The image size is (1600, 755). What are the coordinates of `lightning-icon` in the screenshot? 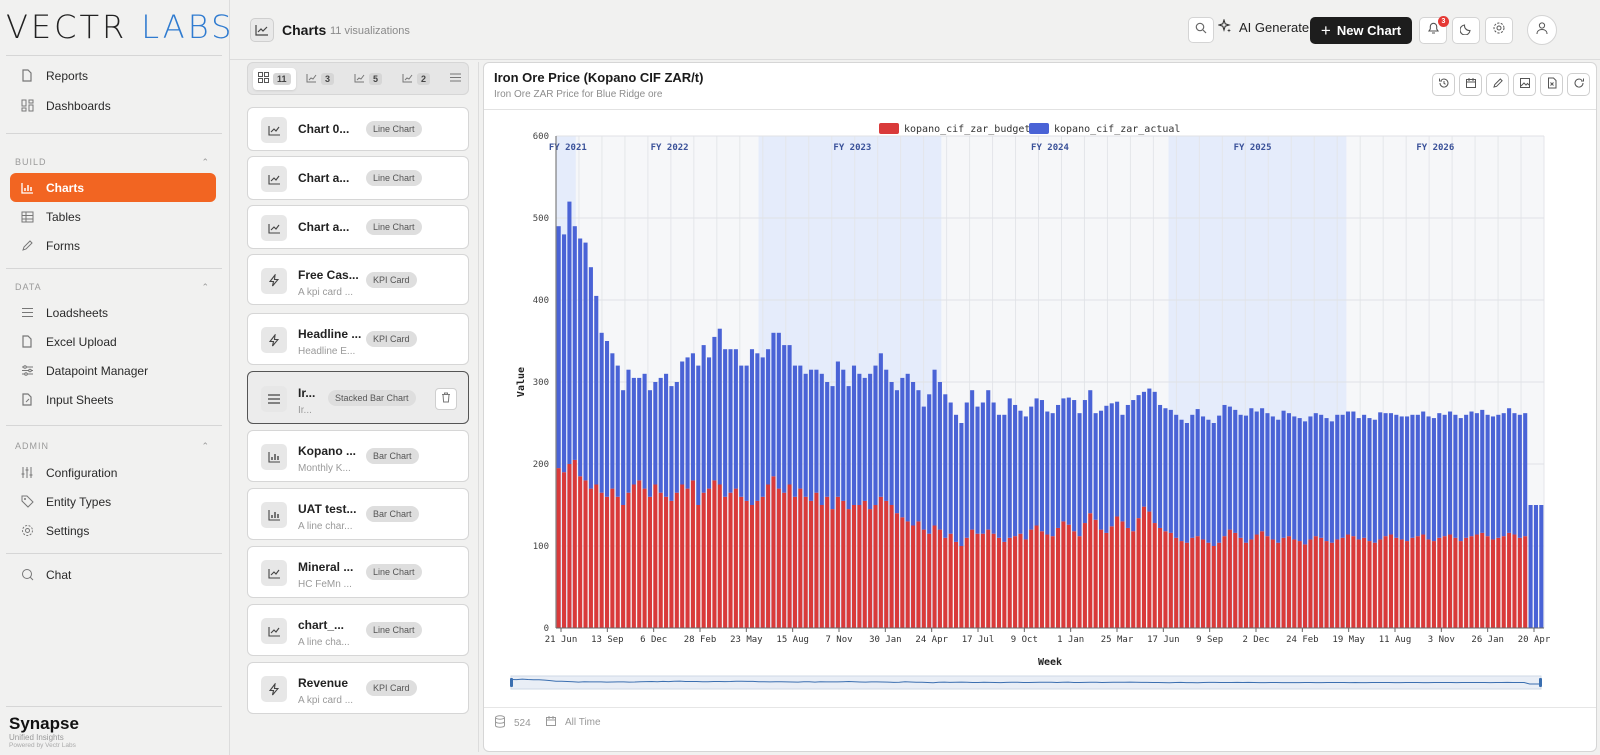 It's located at (274, 689).